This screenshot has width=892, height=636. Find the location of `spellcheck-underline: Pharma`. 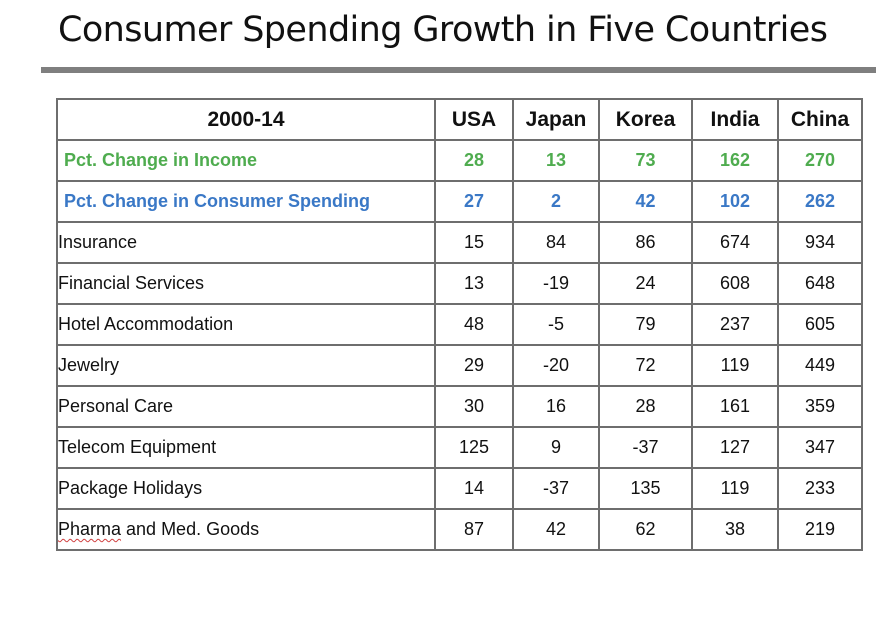

spellcheck-underline: Pharma is located at coordinates (90, 529).